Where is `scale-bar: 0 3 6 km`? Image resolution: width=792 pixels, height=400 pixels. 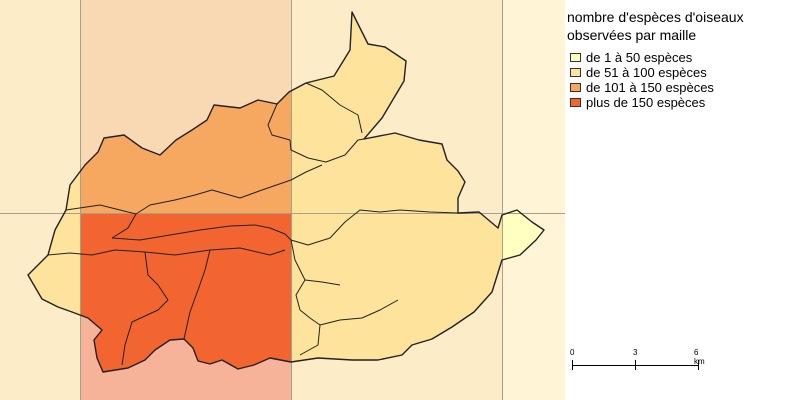
scale-bar: 0 3 6 km is located at coordinates (637, 363).